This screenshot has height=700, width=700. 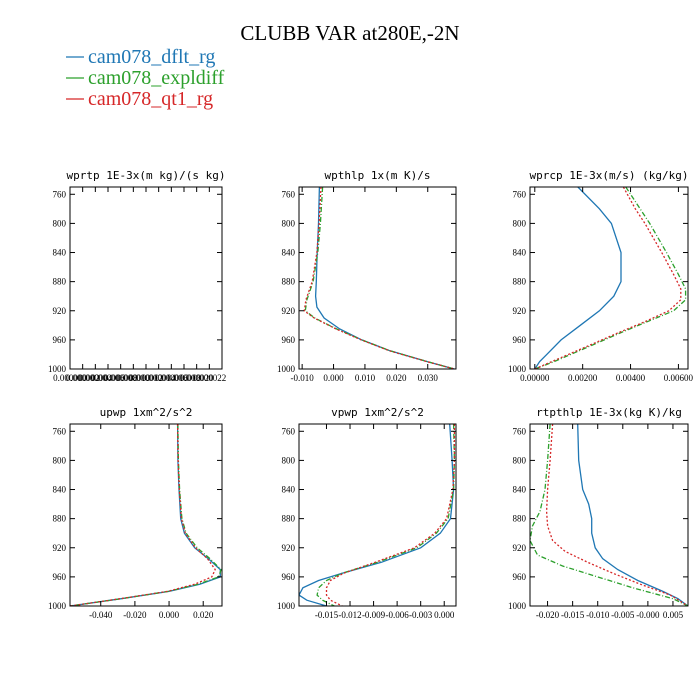 I want to click on x-tick-label: -0.003, so click(x=421, y=615).